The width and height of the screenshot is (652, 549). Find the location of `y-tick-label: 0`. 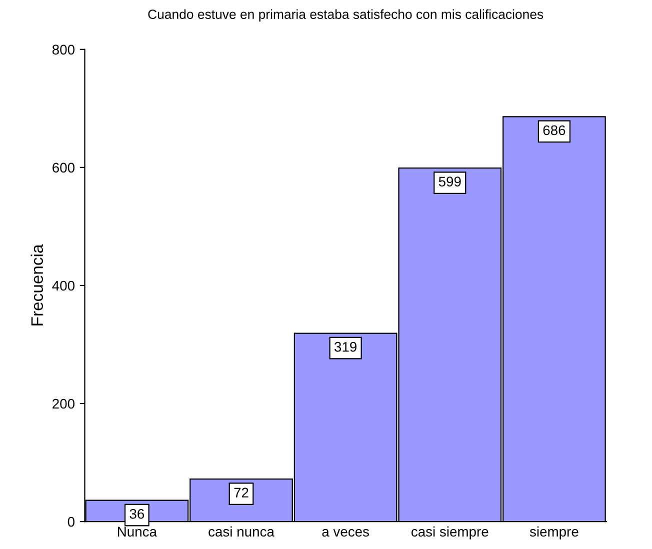

y-tick-label: 0 is located at coordinates (71, 521).